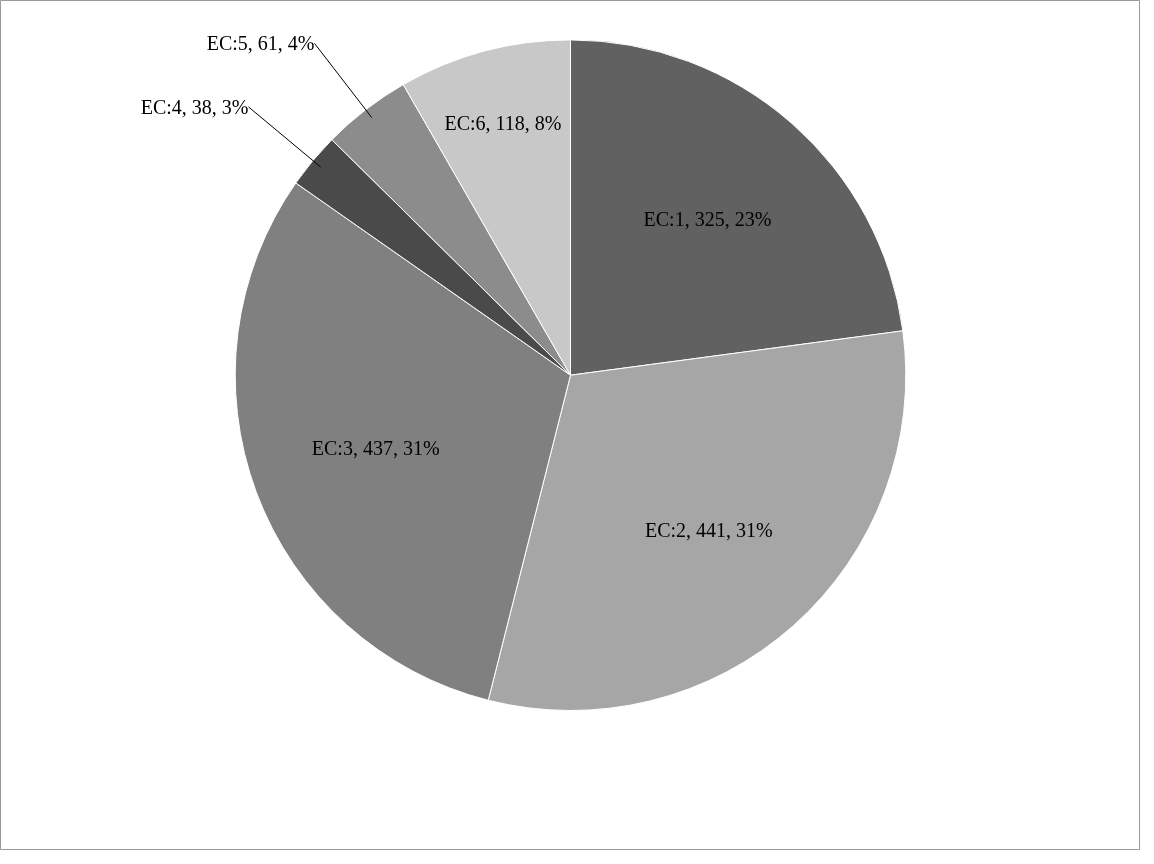  Describe the element at coordinates (708, 530) in the screenshot. I see `slice-label: EC:2, 441, 31%` at that location.